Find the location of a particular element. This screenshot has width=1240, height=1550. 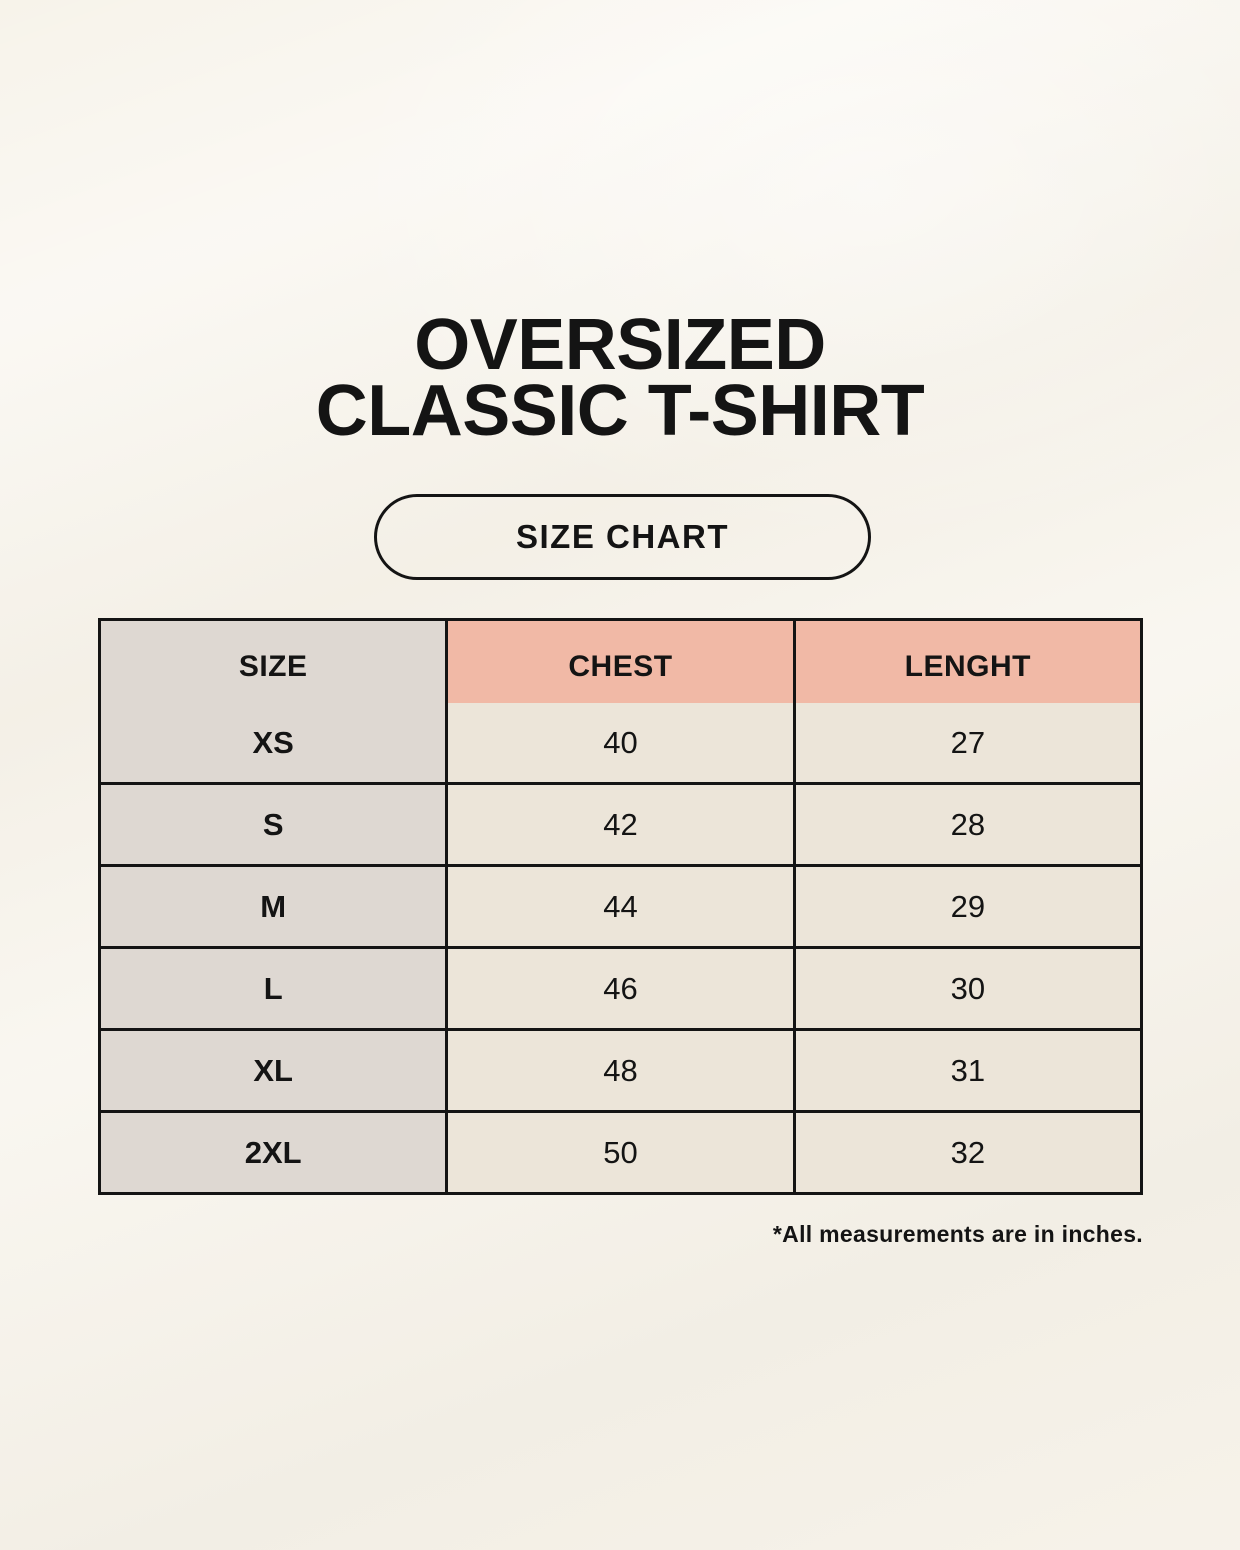

size-cell: M is located at coordinates (273, 906).